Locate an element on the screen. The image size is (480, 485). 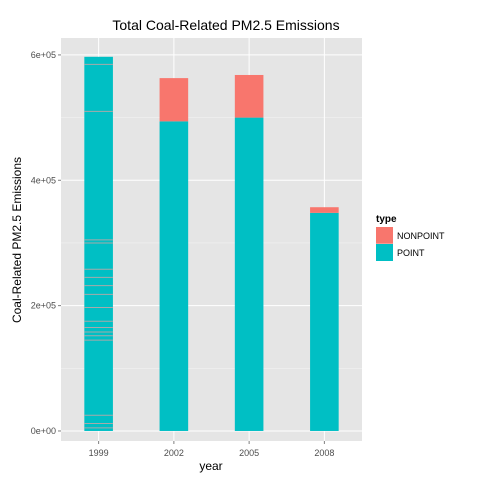
legend: type NONPOINT POINT is located at coordinates (410, 238).